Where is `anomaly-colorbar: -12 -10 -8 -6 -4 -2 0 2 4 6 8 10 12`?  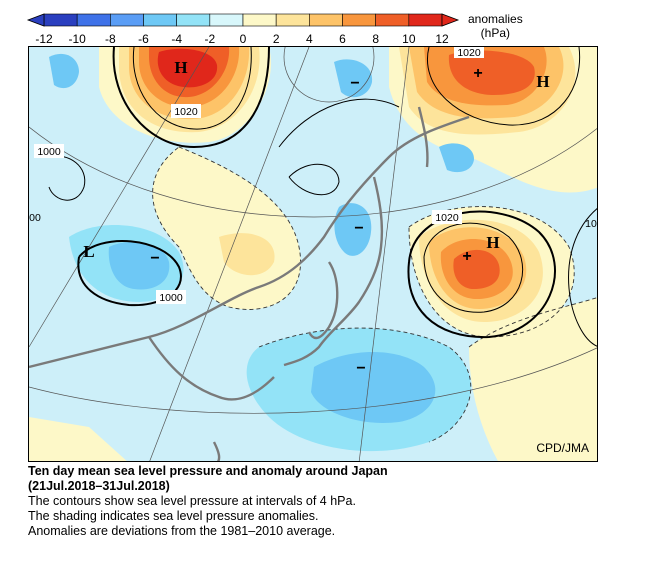
anomaly-colorbar: -12 -10 -8 -6 -4 -2 0 2 4 6 8 10 12 is located at coordinates (243, 29).